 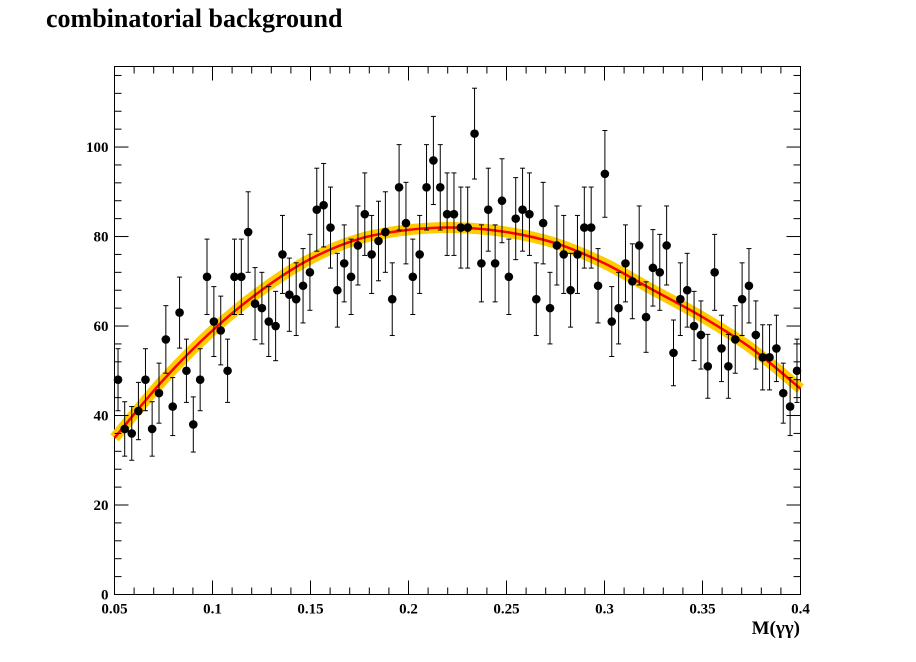 What do you see at coordinates (101, 506) in the screenshot?
I see `y-tick-label: 20` at bounding box center [101, 506].